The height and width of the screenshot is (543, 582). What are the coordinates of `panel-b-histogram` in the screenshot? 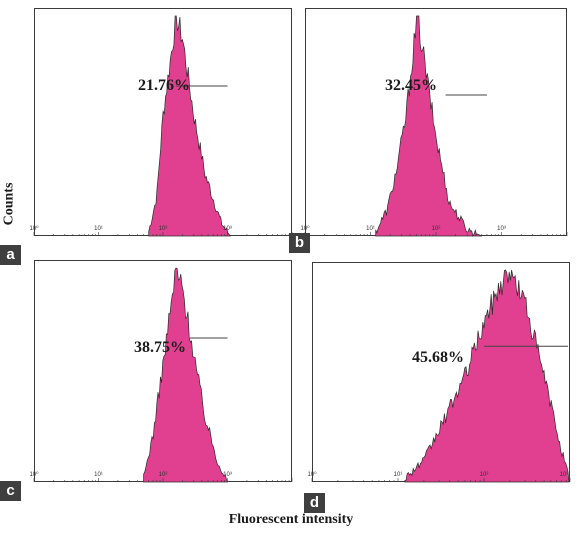 It's located at (428, 126).